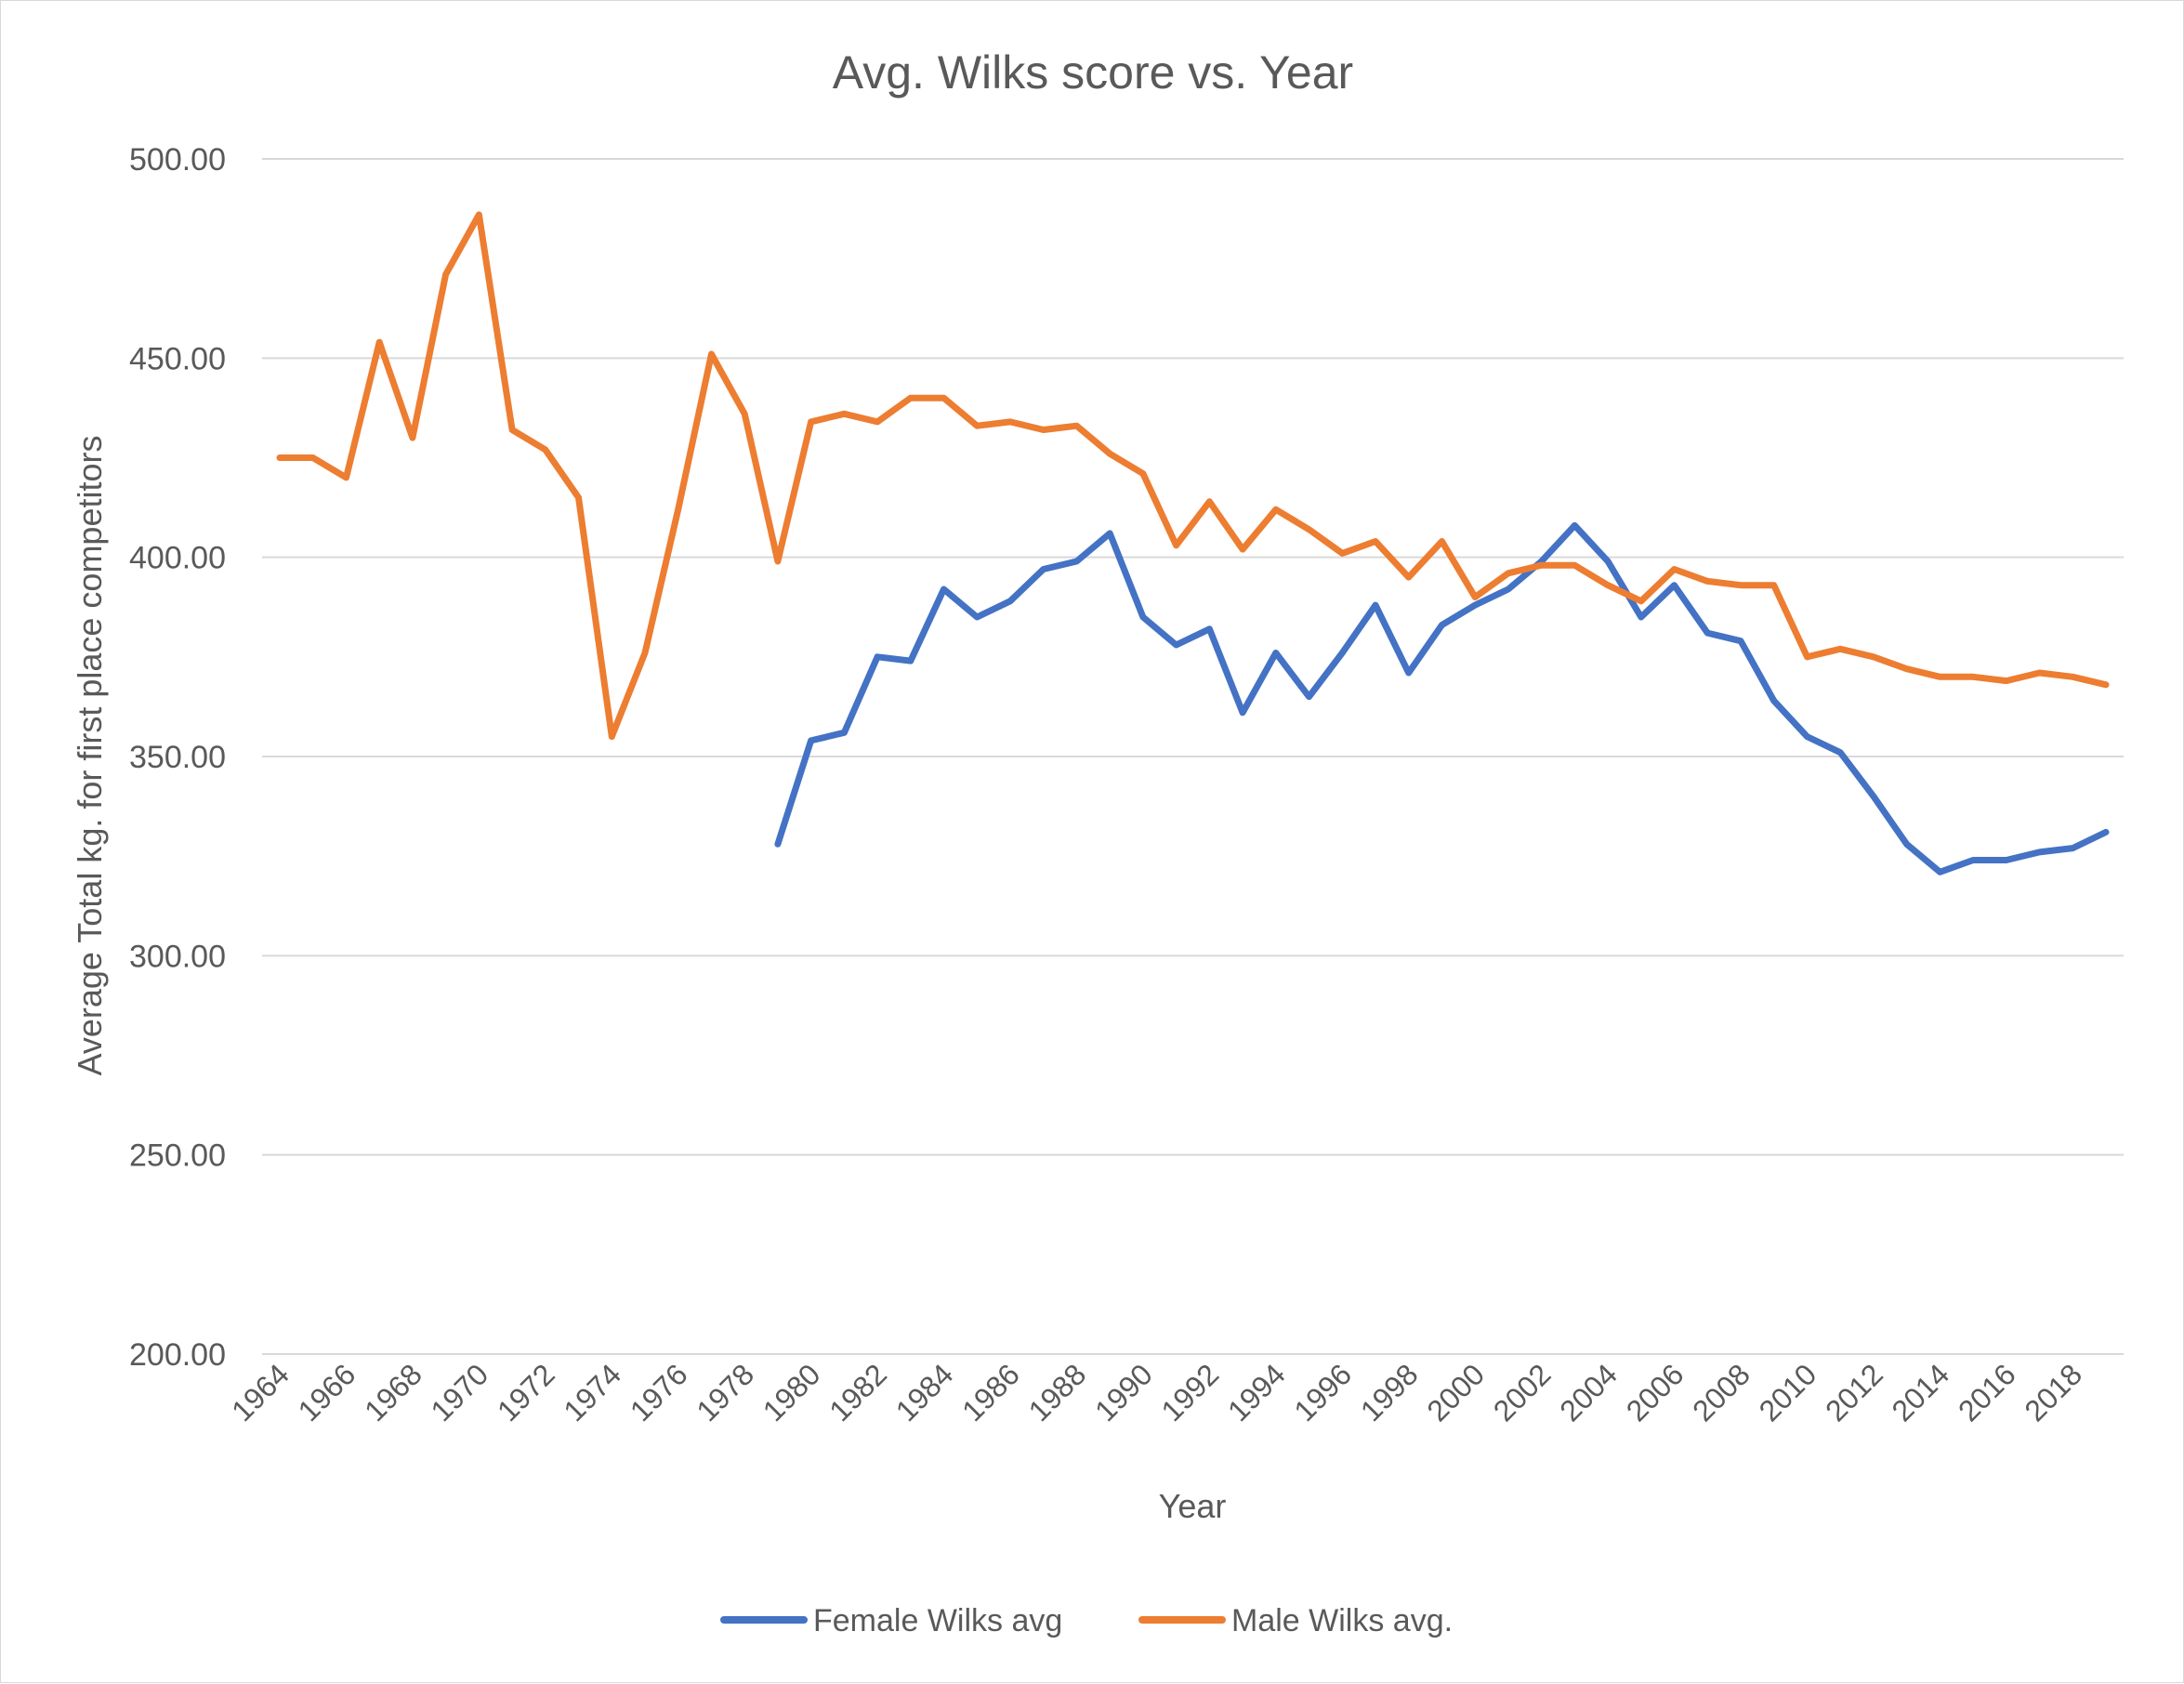  I want to click on x-tick-label: 1988, so click(1057, 1392).